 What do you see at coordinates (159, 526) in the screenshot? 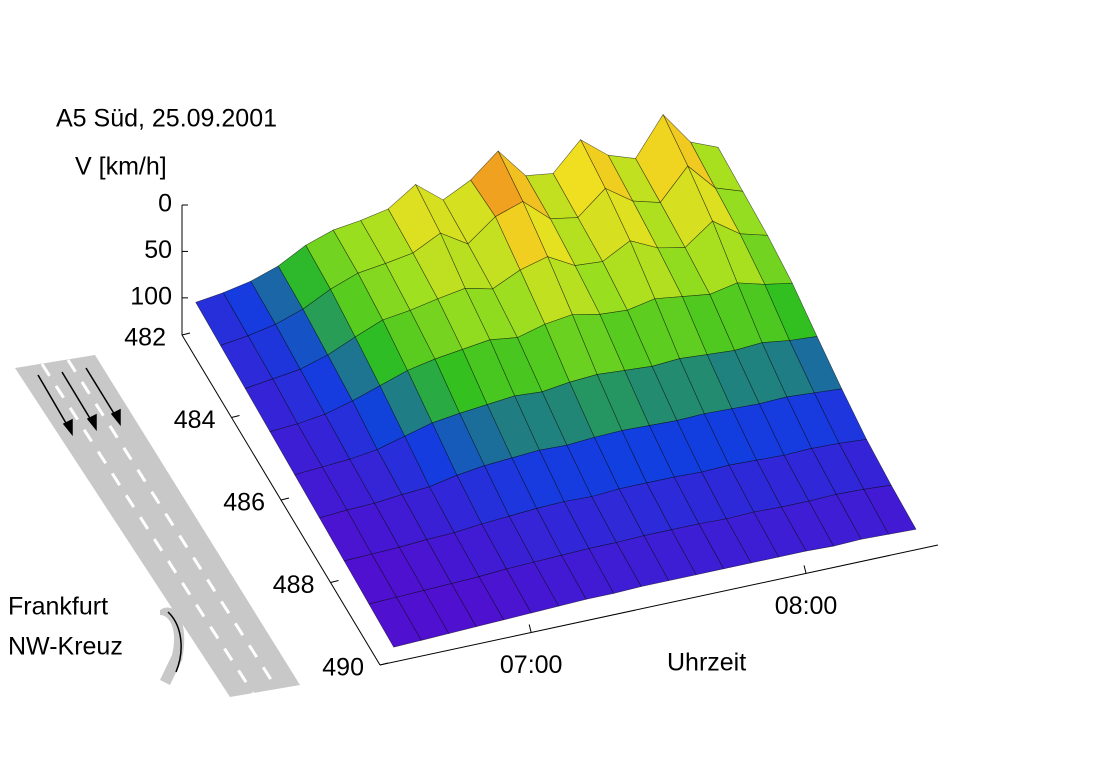
I see `lane-markings` at bounding box center [159, 526].